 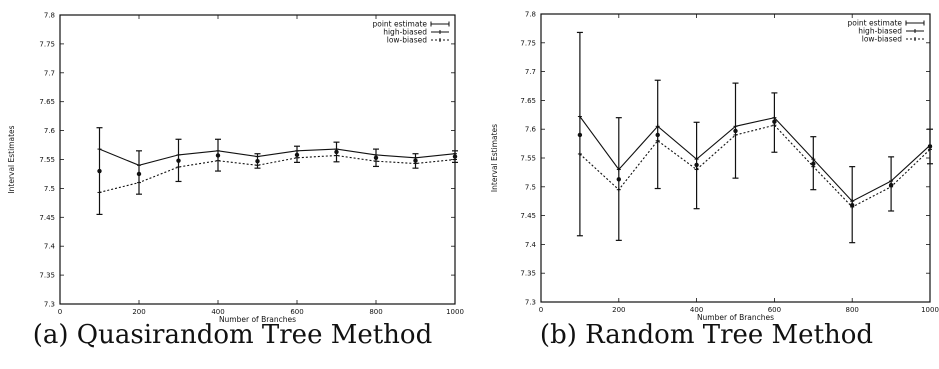 What do you see at coordinates (232, 335) in the screenshot?
I see `caption-quasirandom: (a) Quasirandom Tree Method` at bounding box center [232, 335].